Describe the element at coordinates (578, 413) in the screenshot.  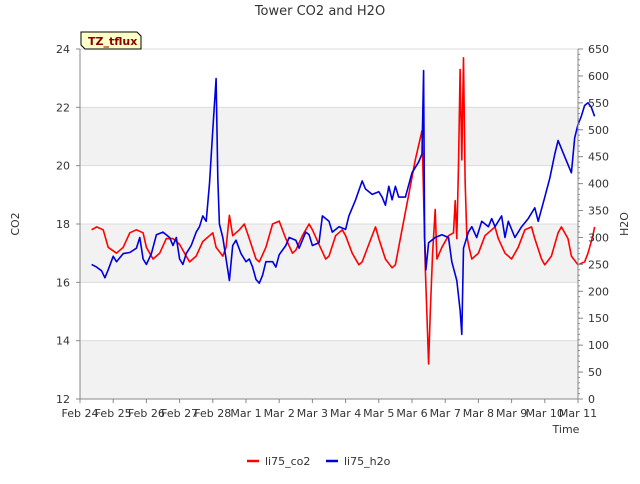
I see `x-tick-label: Mar 11` at that location.